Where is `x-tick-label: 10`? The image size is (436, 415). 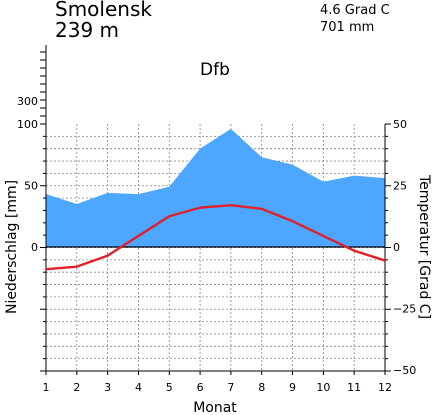
x-tick-label: 10 is located at coordinates (323, 387).